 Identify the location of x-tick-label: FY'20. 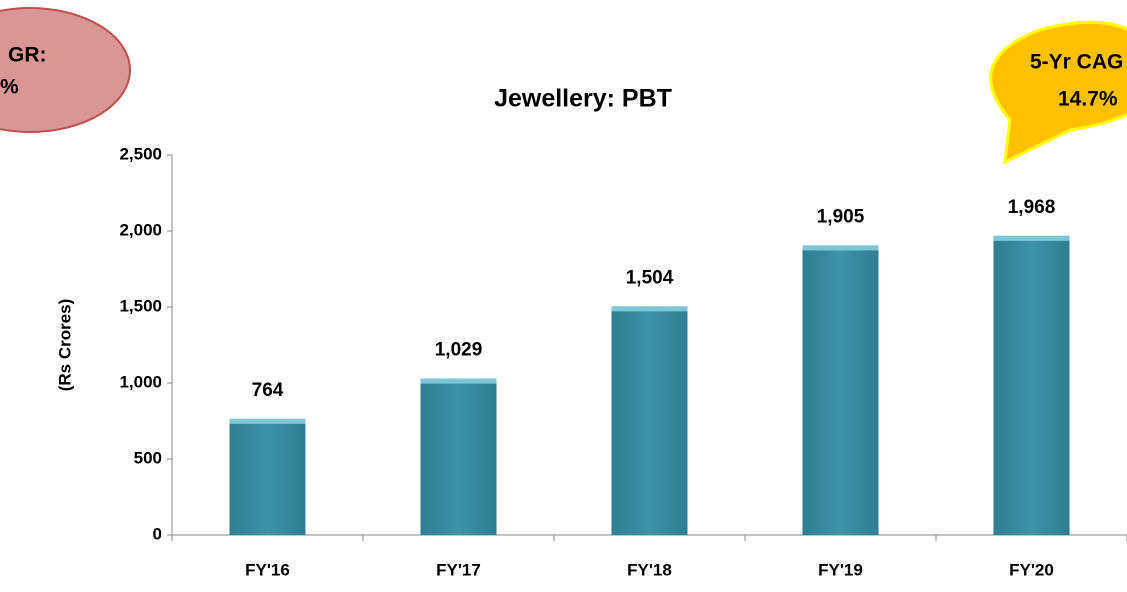
(1031, 569).